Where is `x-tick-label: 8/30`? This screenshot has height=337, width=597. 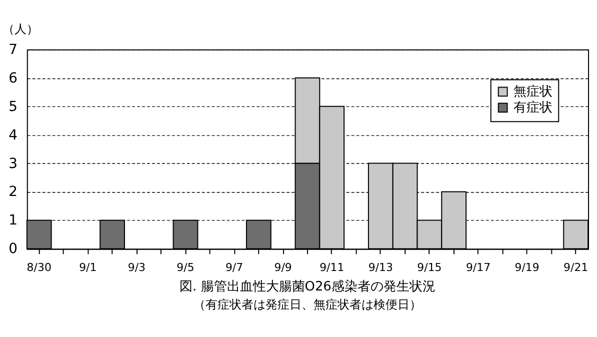 x-tick-label: 8/30 is located at coordinates (39, 267).